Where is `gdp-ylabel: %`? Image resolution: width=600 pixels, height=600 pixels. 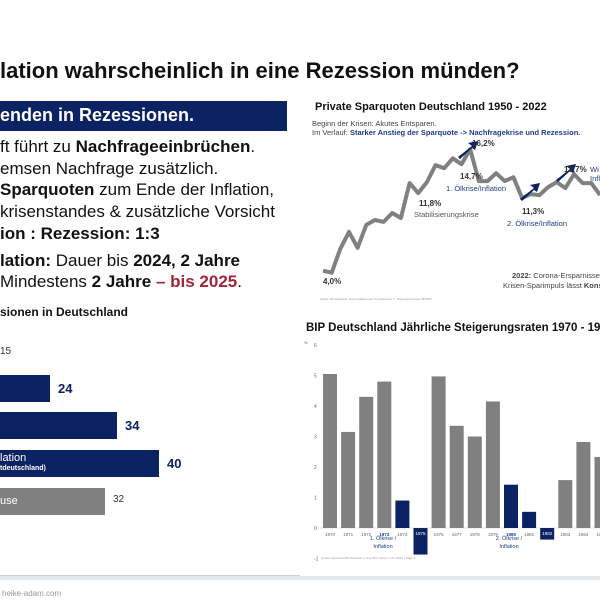 gdp-ylabel: % is located at coordinates (306, 342).